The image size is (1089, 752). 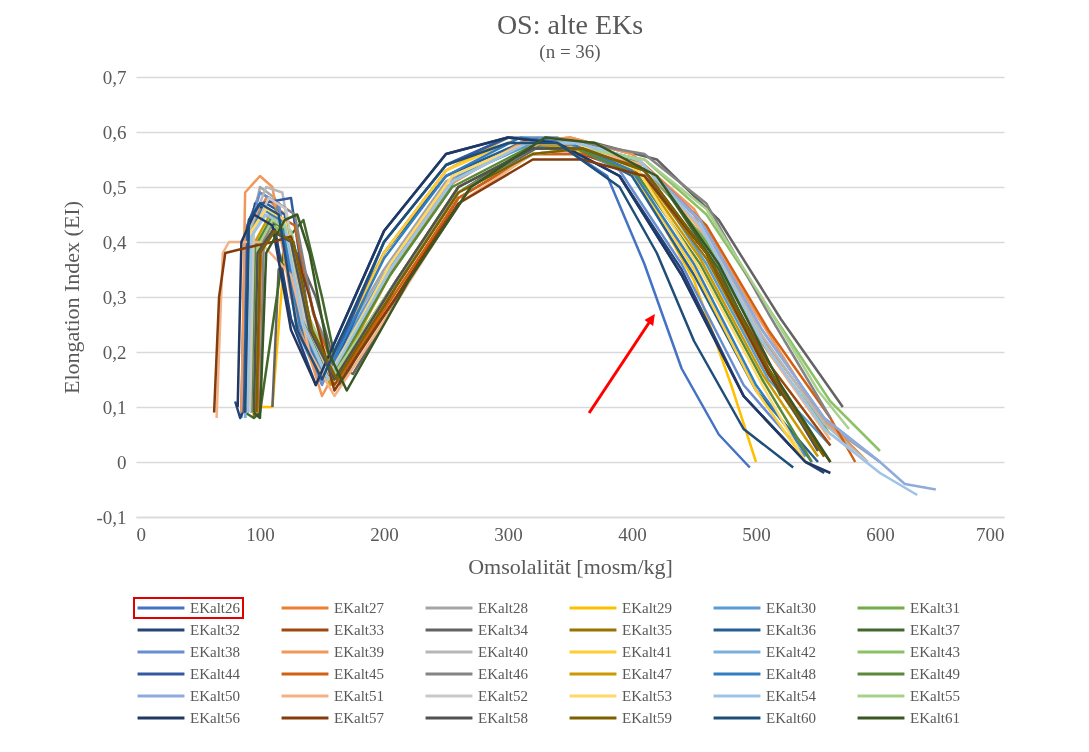 What do you see at coordinates (935, 652) in the screenshot?
I see `legend-label: EKalt43` at bounding box center [935, 652].